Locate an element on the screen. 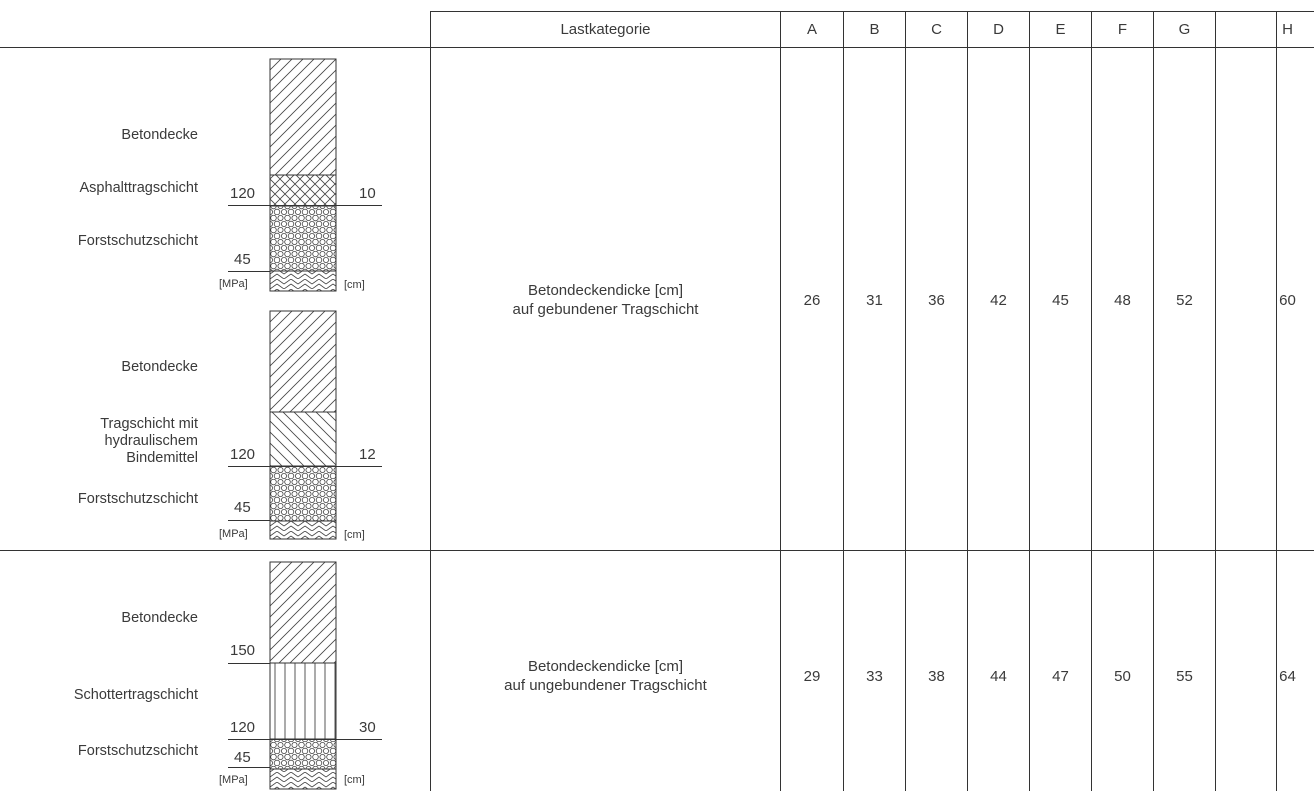  header-category-g: G is located at coordinates (1184, 29).